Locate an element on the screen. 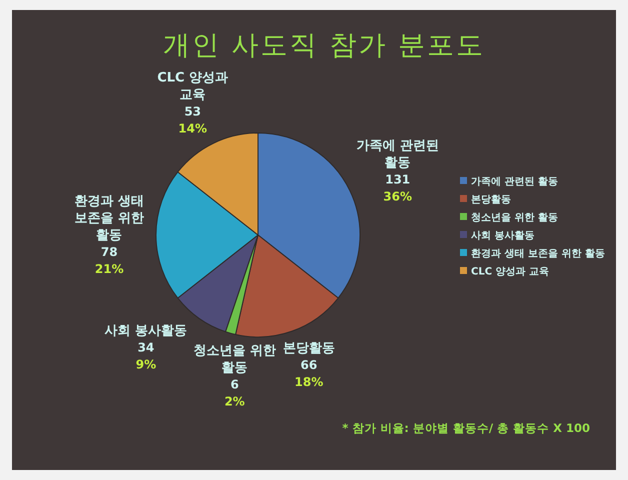 The image size is (628, 480). data-label: 6 2% is located at coordinates (234, 393).